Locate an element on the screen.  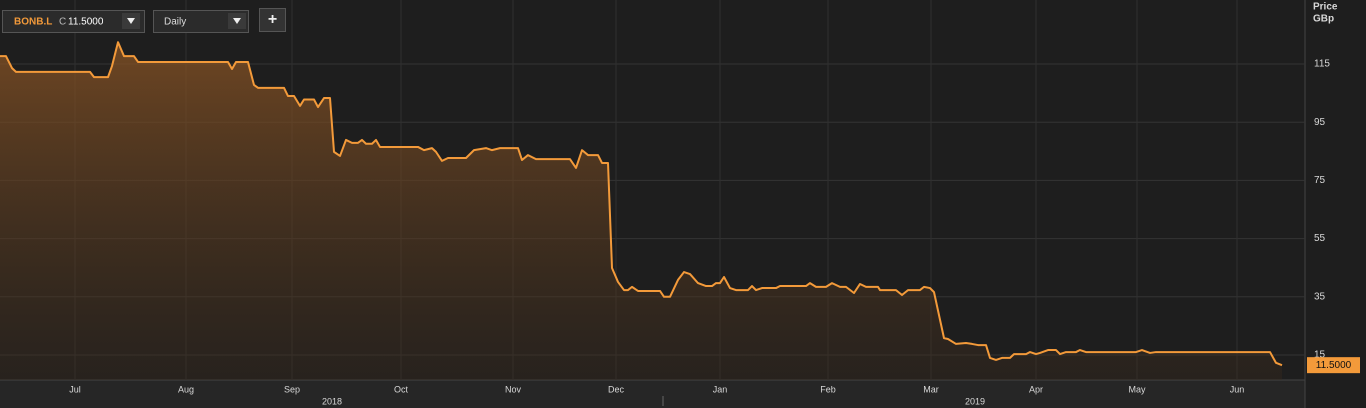
x-tick-label: Sep is located at coordinates (292, 389).